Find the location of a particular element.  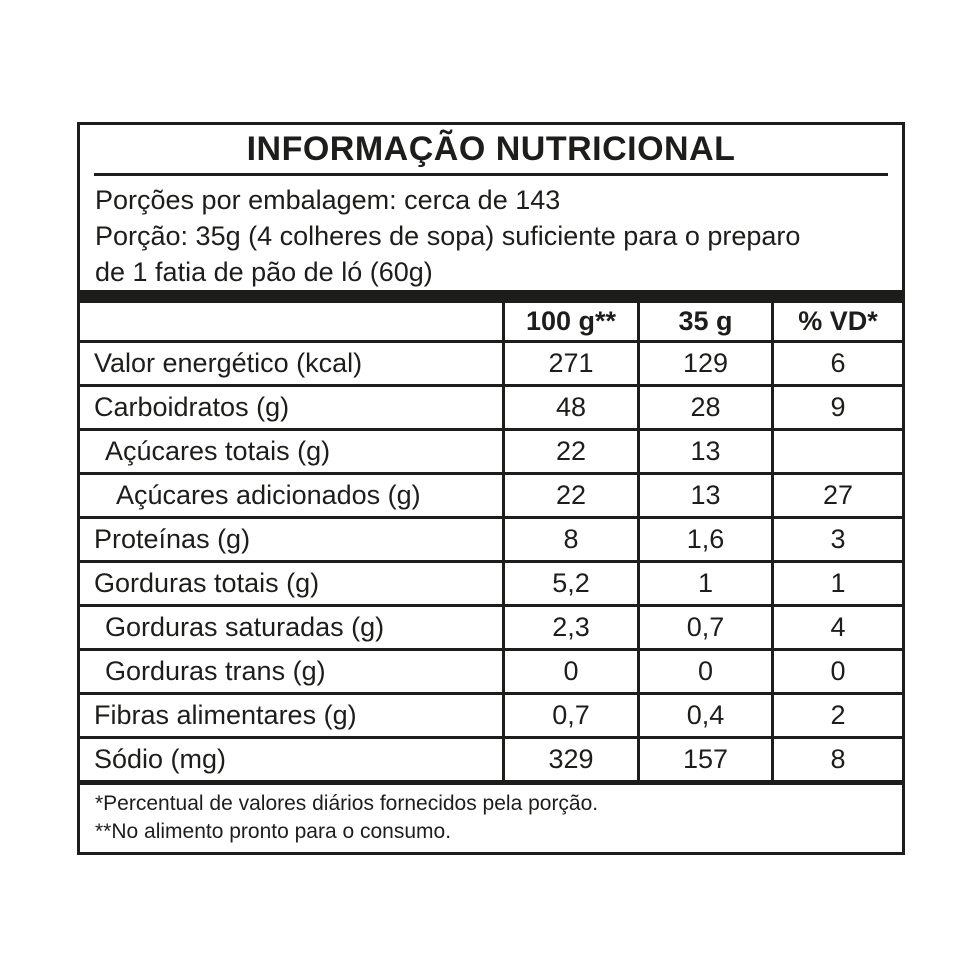

row-label: Açúcares adicionados (g) is located at coordinates (268, 495).